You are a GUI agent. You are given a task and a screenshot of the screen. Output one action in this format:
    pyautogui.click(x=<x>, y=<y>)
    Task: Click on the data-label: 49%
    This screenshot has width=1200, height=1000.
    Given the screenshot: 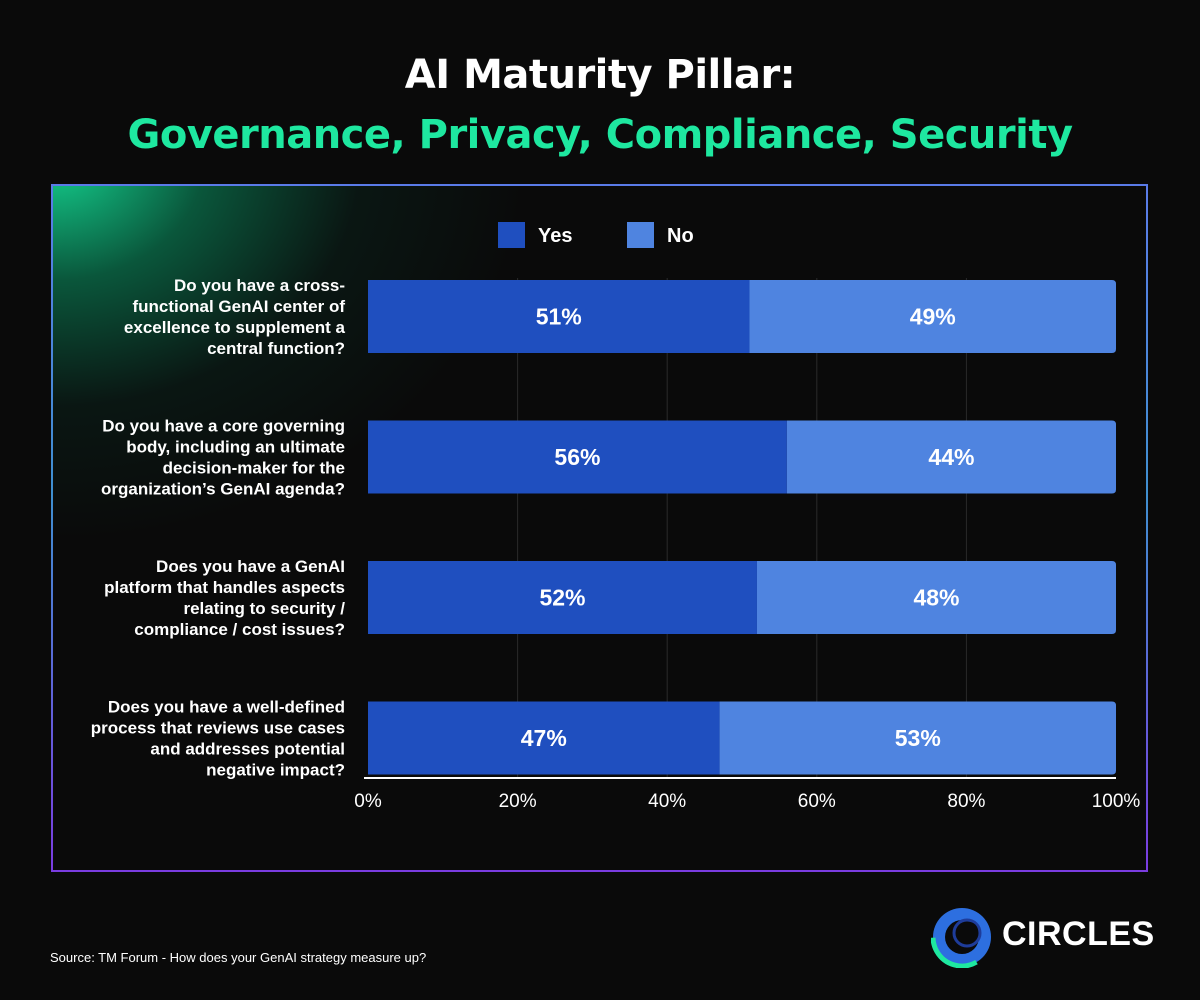 What is the action you would take?
    pyautogui.click(x=933, y=317)
    